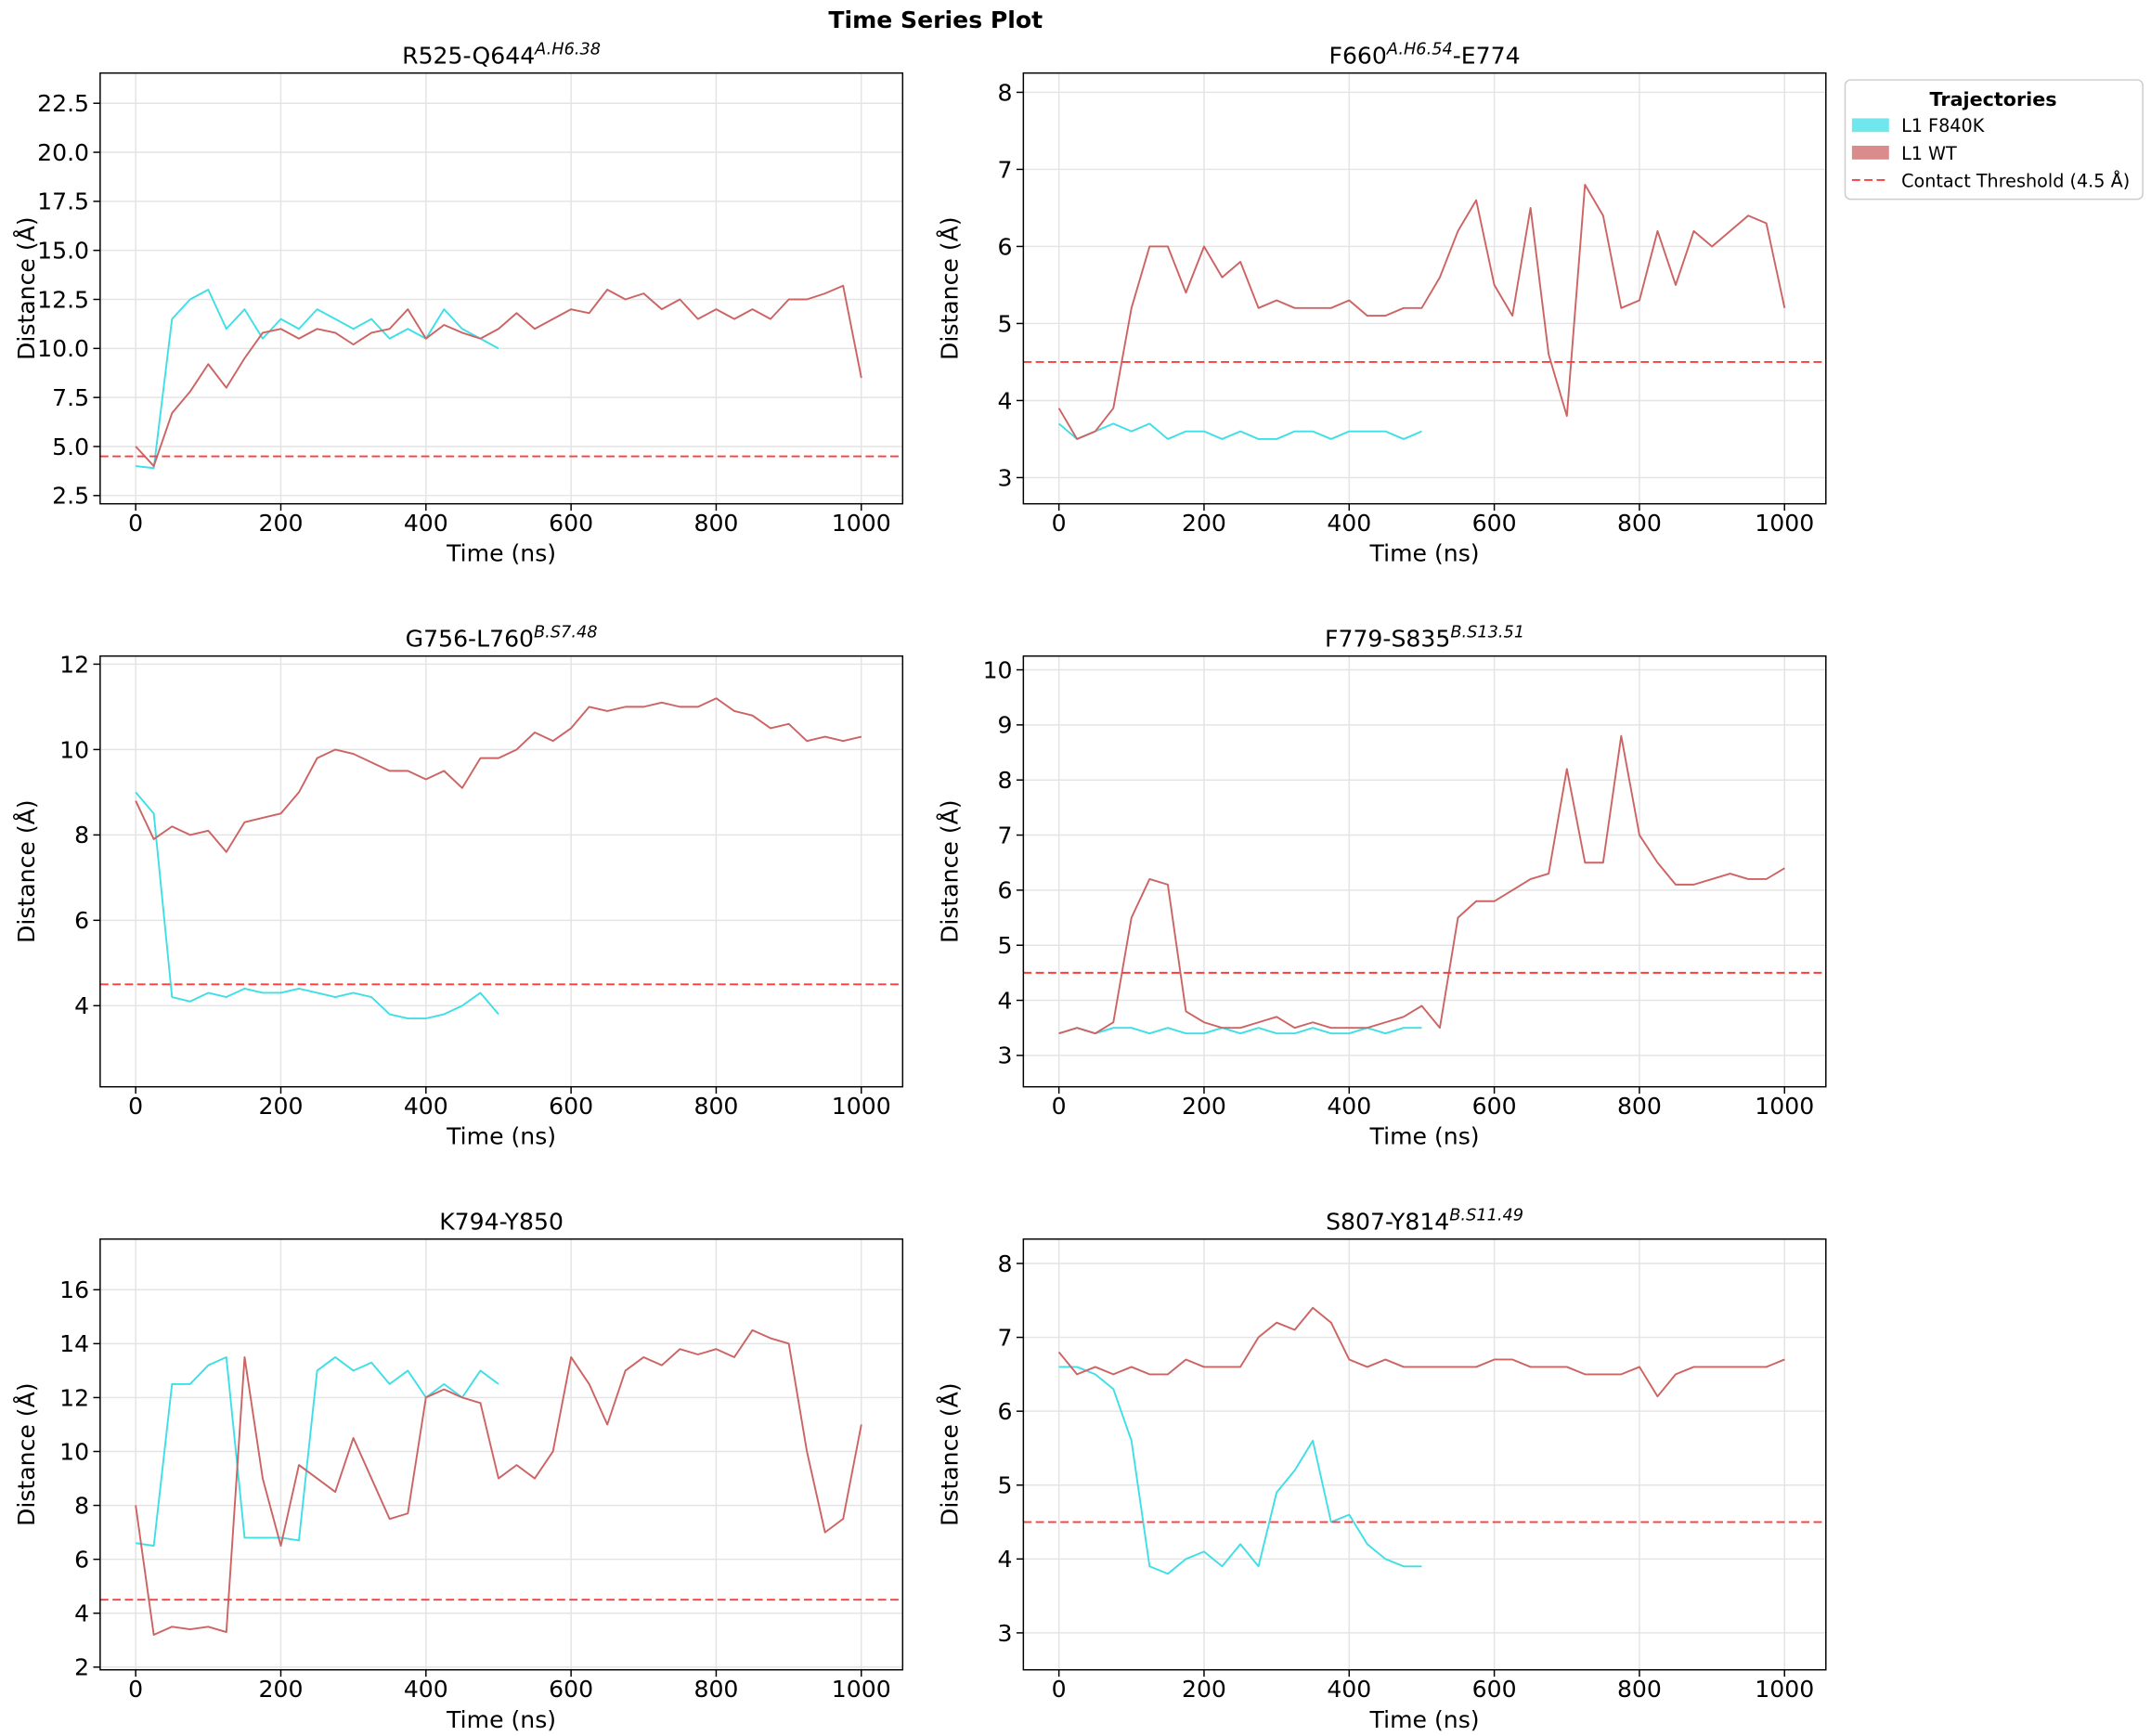  I want to click on y-tick-label: 22.5, so click(63, 103).